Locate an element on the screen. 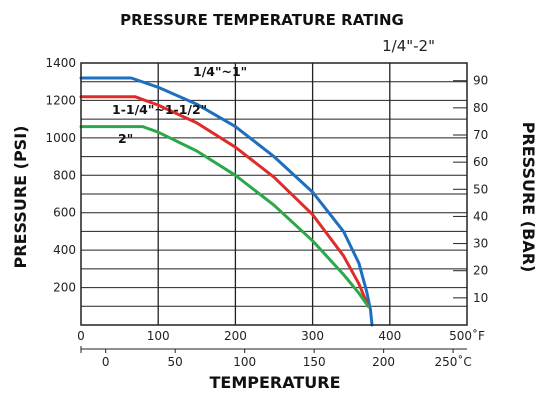  series-label-one-quarter-to-one-half: 1-1/4"~1-1/2" is located at coordinates (159, 109).